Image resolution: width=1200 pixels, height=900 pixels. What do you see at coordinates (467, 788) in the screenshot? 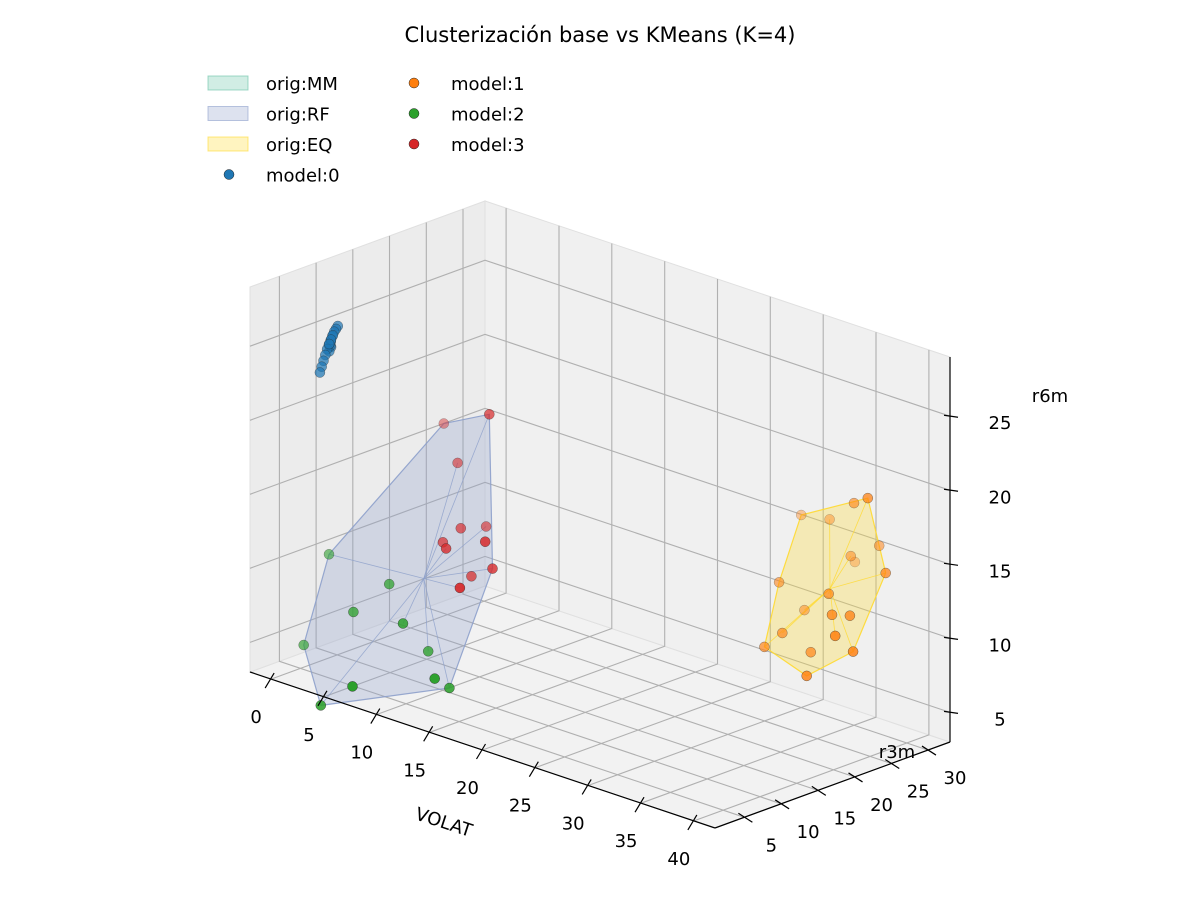
I see `x-tick-label: 20` at bounding box center [467, 788].